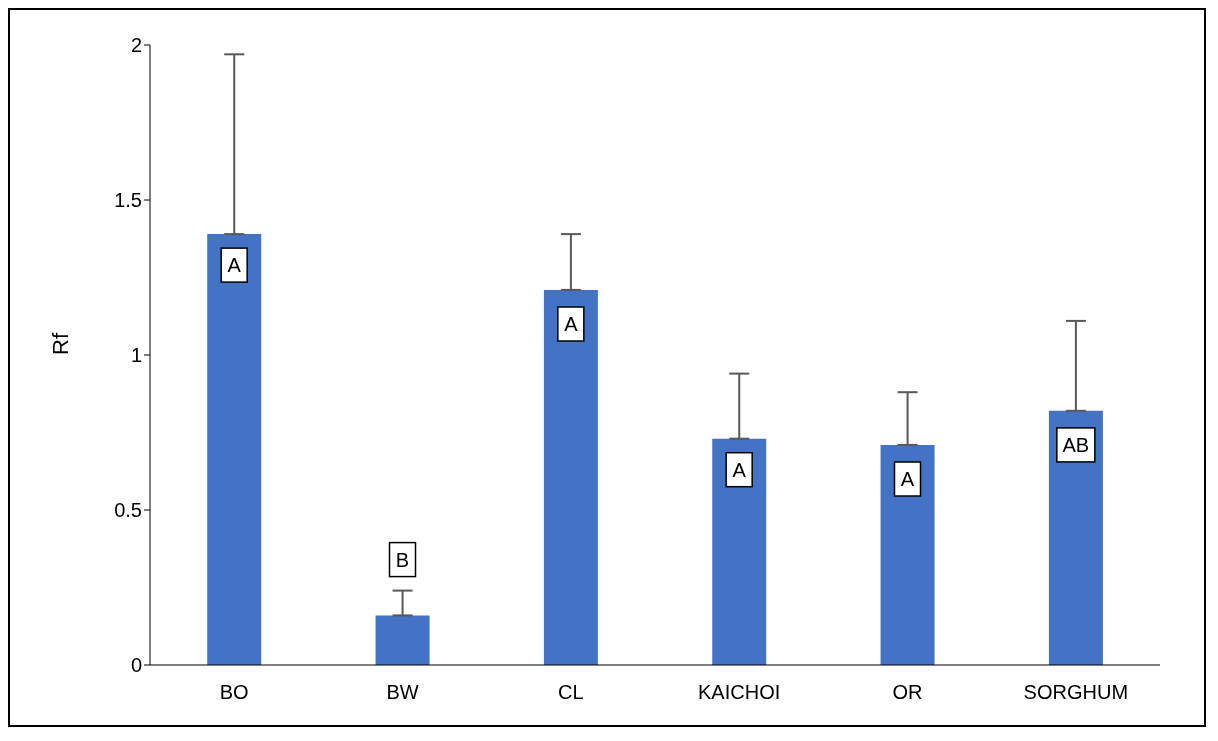 This screenshot has width=1218, height=741. I want to click on x-tick-label: BW, so click(402, 692).